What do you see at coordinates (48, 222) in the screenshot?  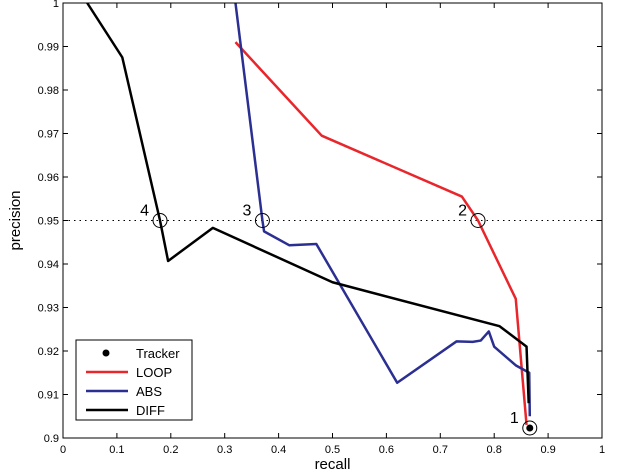 I see `y-tick-label: 0.95` at bounding box center [48, 222].